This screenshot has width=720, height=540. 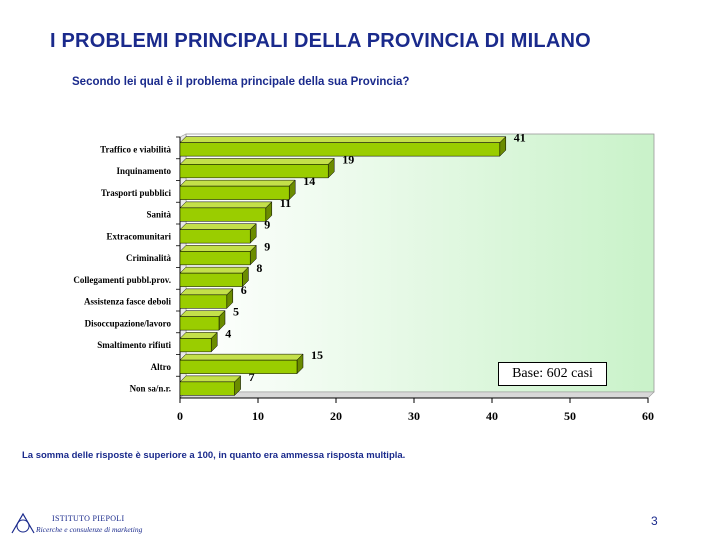 What do you see at coordinates (654, 521) in the screenshot?
I see `page-number: 3` at bounding box center [654, 521].